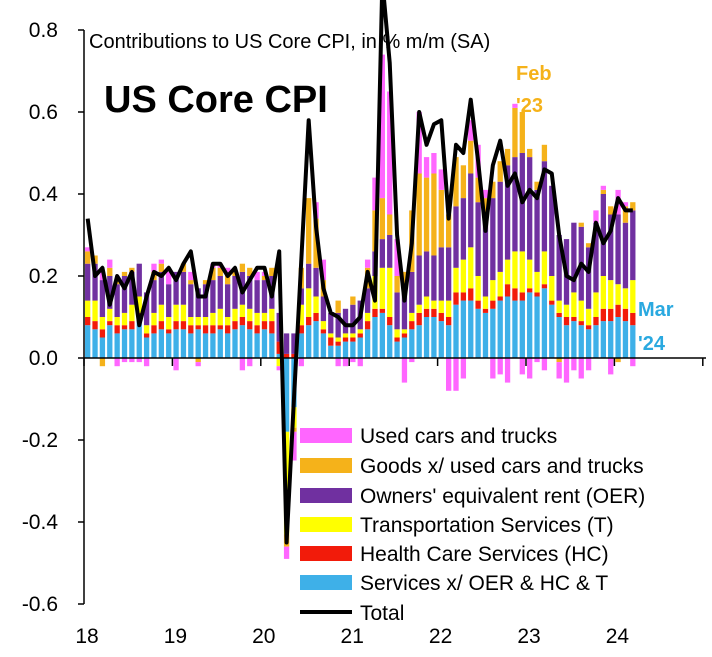 Image resolution: width=712 pixels, height=657 pixels. I want to click on bar-segment-s3-m64, so click(559, 268).